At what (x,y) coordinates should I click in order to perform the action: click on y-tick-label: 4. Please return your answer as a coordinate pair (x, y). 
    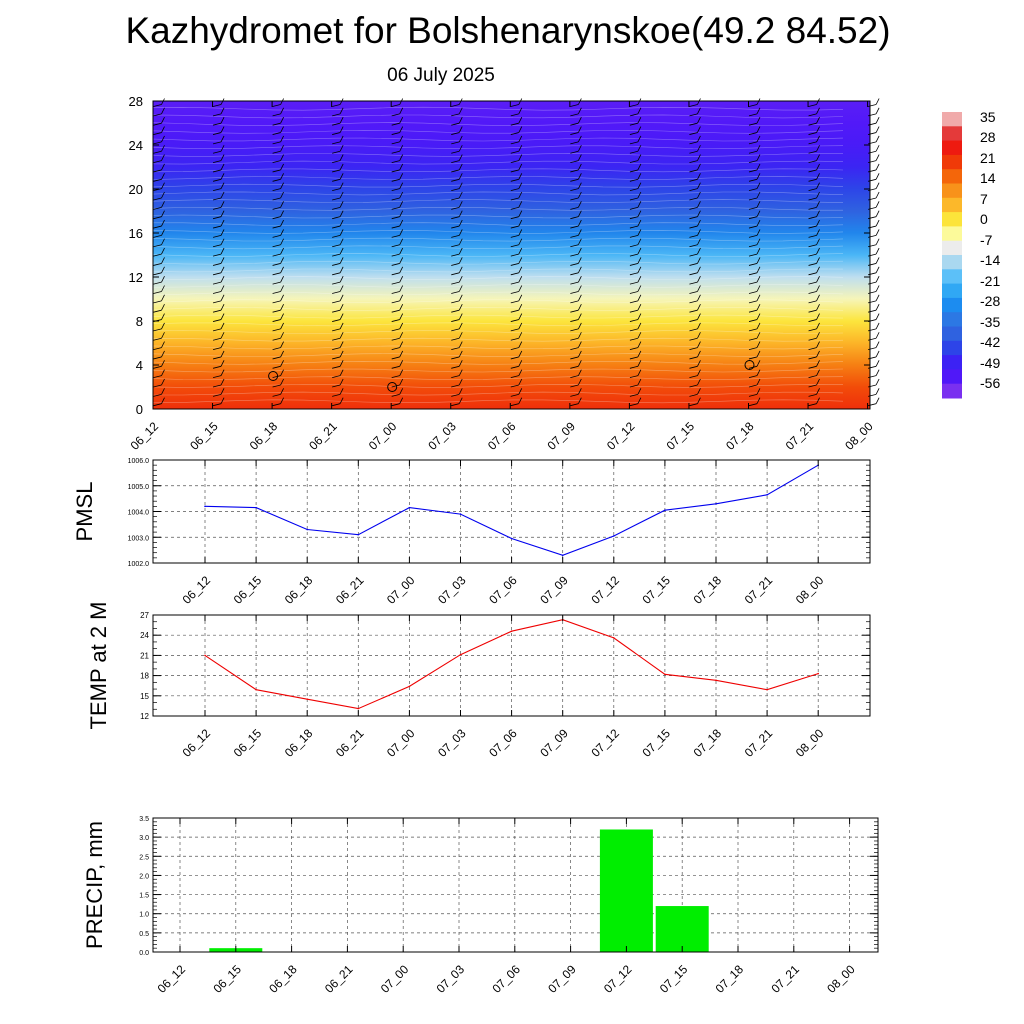
    Looking at the image, I should click on (139, 365).